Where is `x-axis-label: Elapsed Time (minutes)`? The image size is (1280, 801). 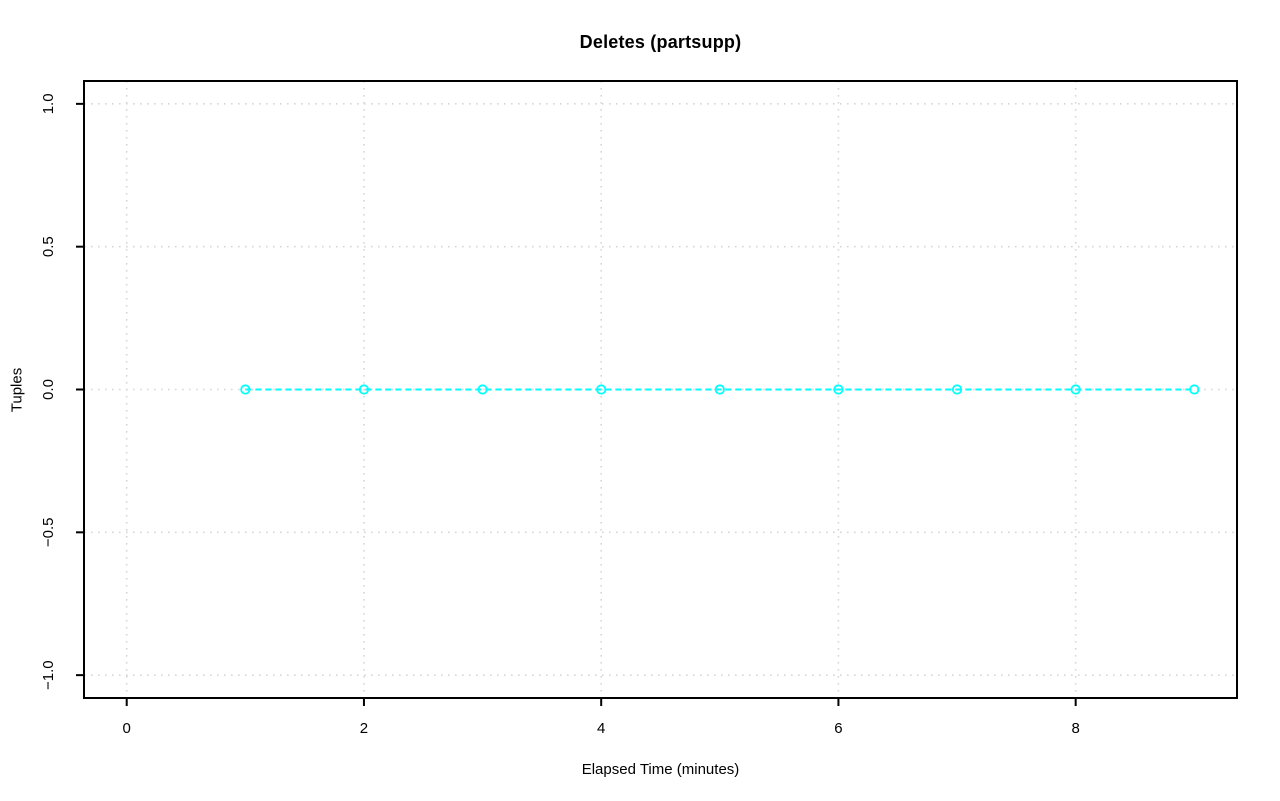
x-axis-label: Elapsed Time (minutes) is located at coordinates (660, 769).